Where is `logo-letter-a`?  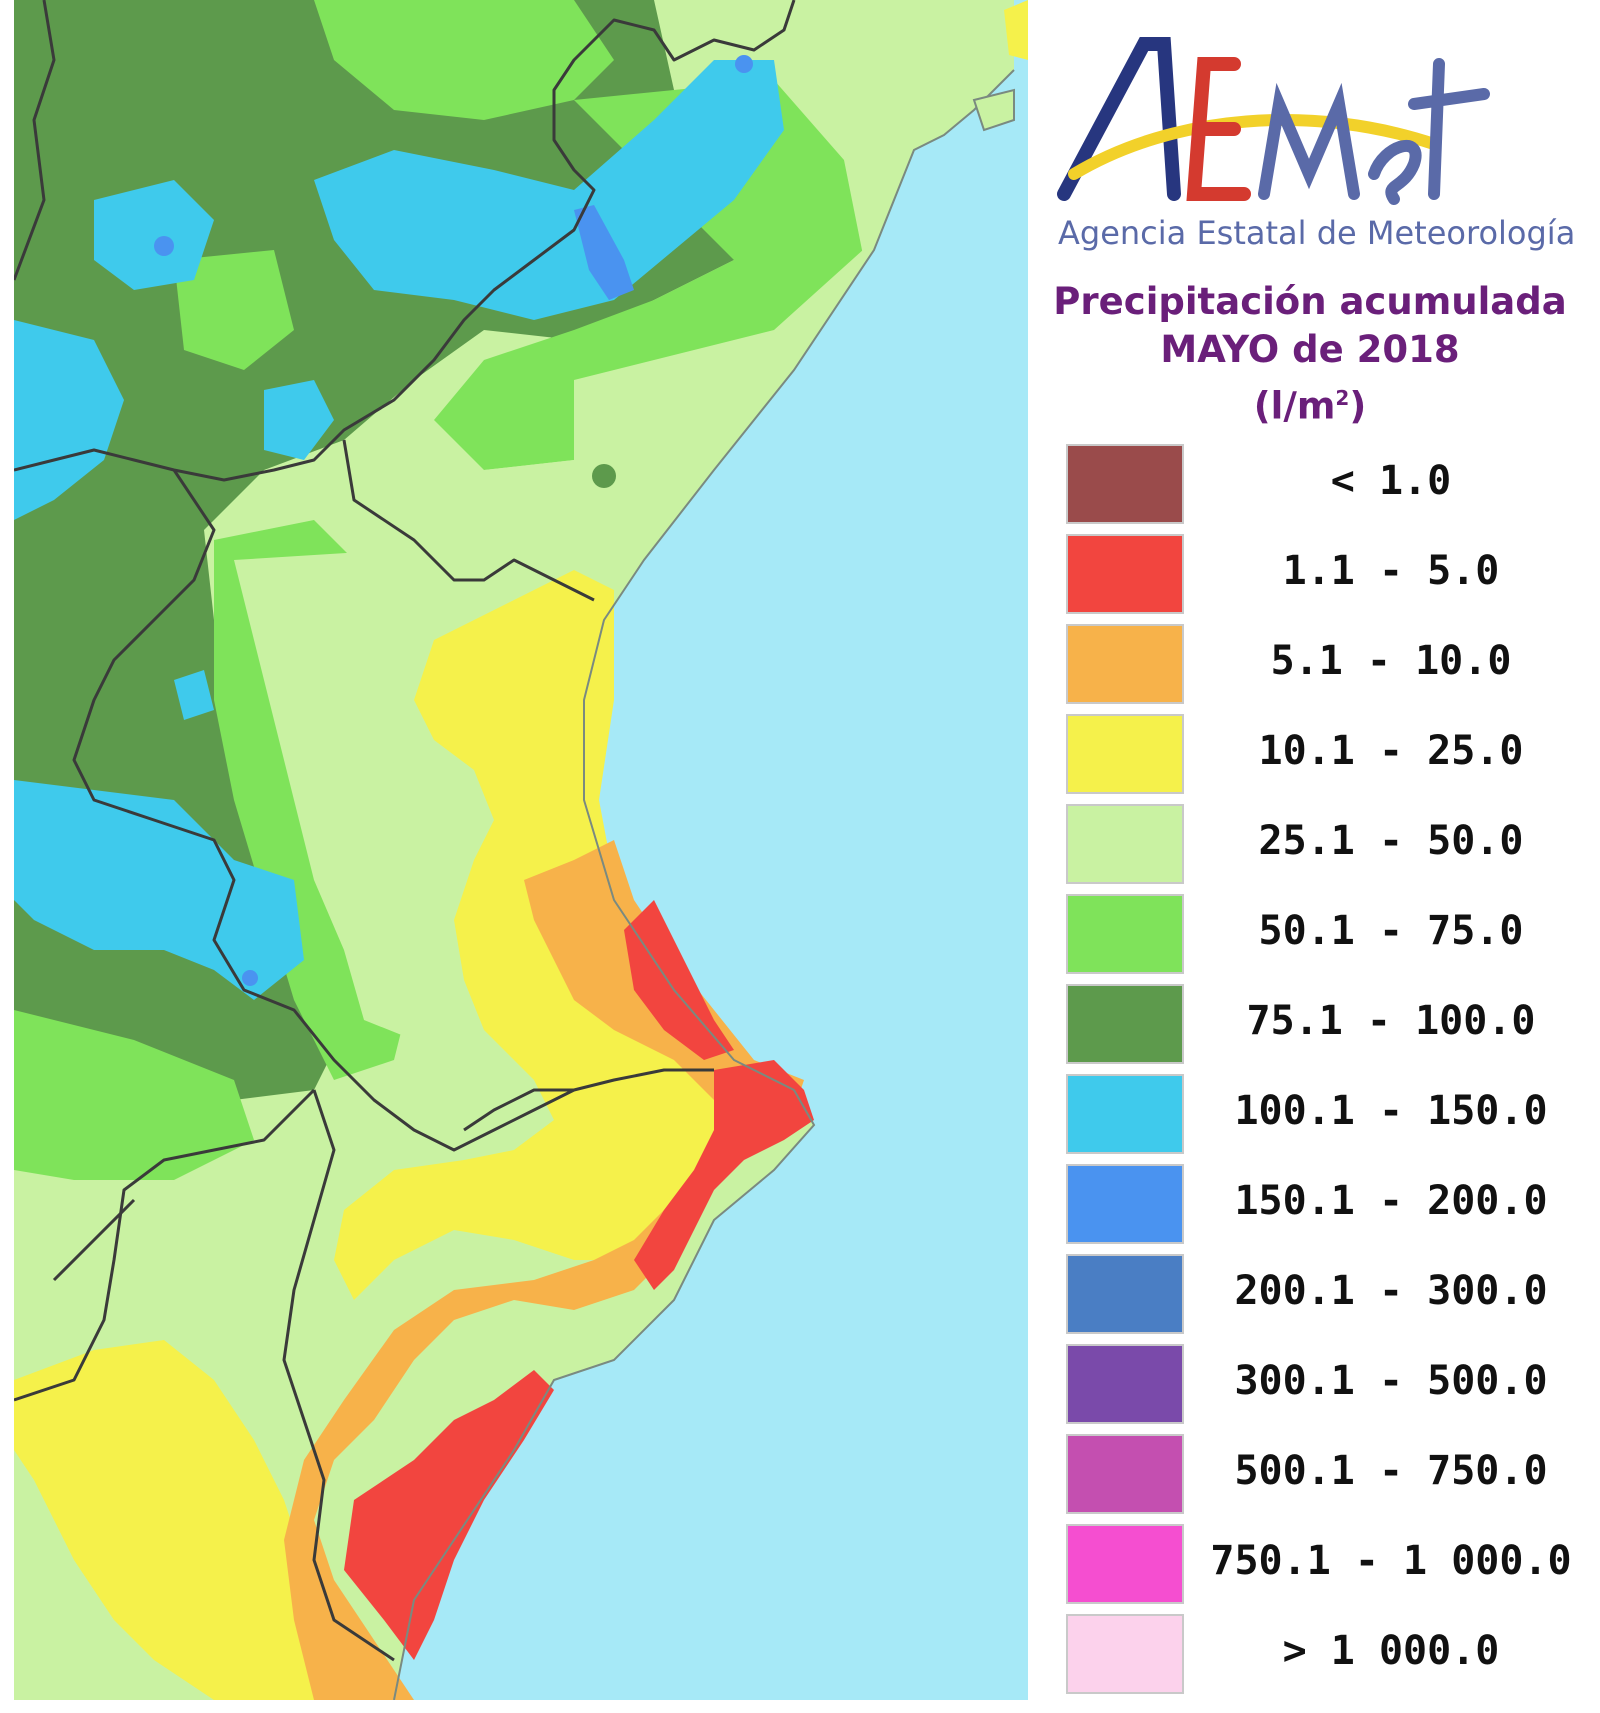 logo-letter-a is located at coordinates (1119, 119).